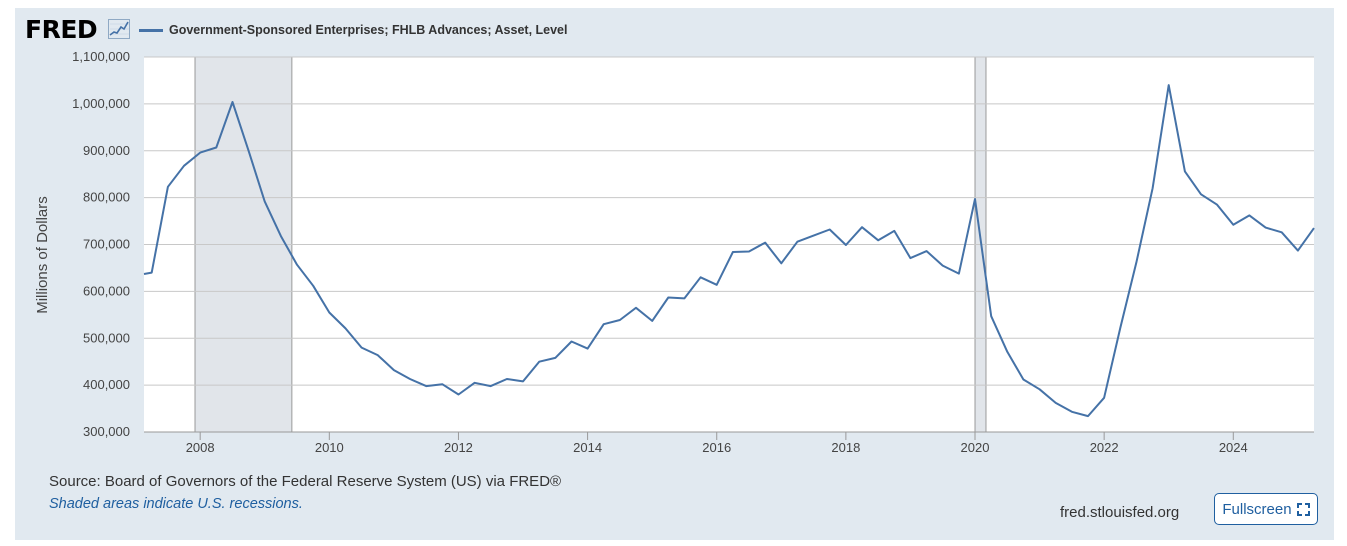 The height and width of the screenshot is (546, 1347). Describe the element at coordinates (101, 103) in the screenshot. I see `y-tick-label: 1,000,000` at that location.